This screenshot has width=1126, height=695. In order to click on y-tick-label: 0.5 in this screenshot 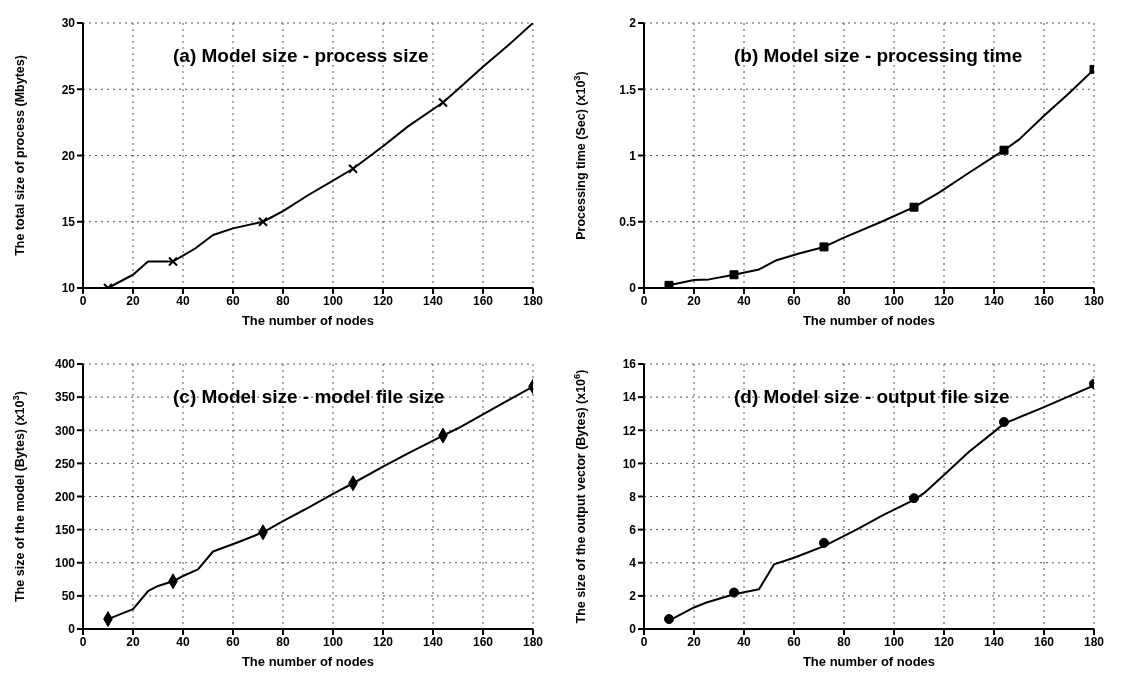, I will do `click(628, 222)`.